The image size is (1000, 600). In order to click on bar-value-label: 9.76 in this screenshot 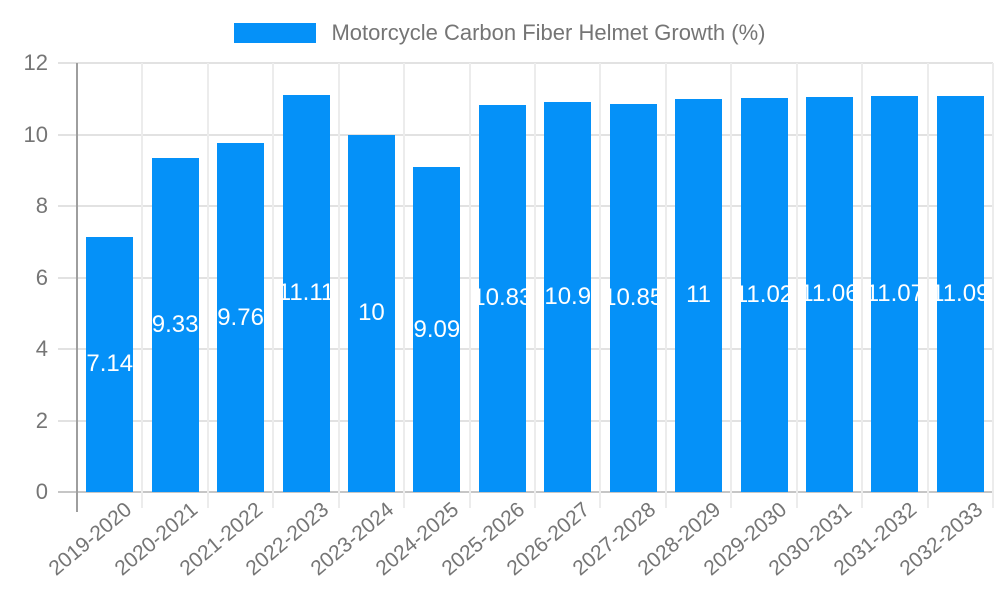, I will do `click(240, 317)`.